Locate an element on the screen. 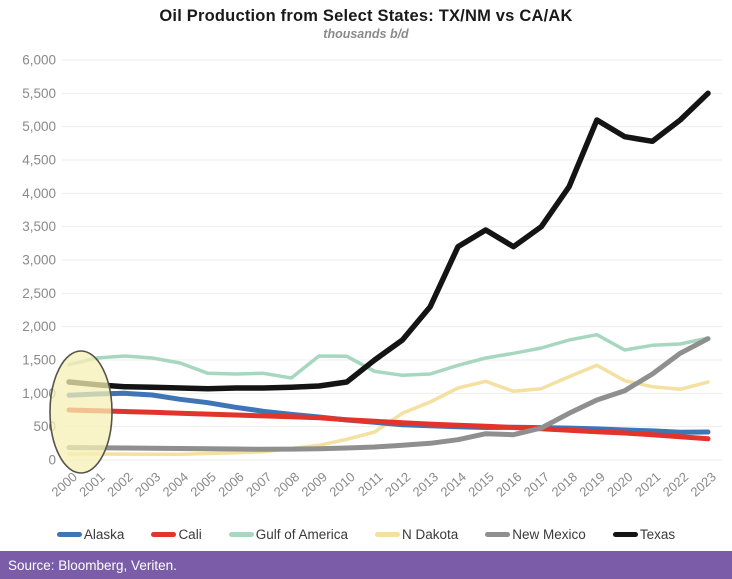 Image resolution: width=732 pixels, height=579 pixels. x-axis-tick-label: 2008 is located at coordinates (287, 484).